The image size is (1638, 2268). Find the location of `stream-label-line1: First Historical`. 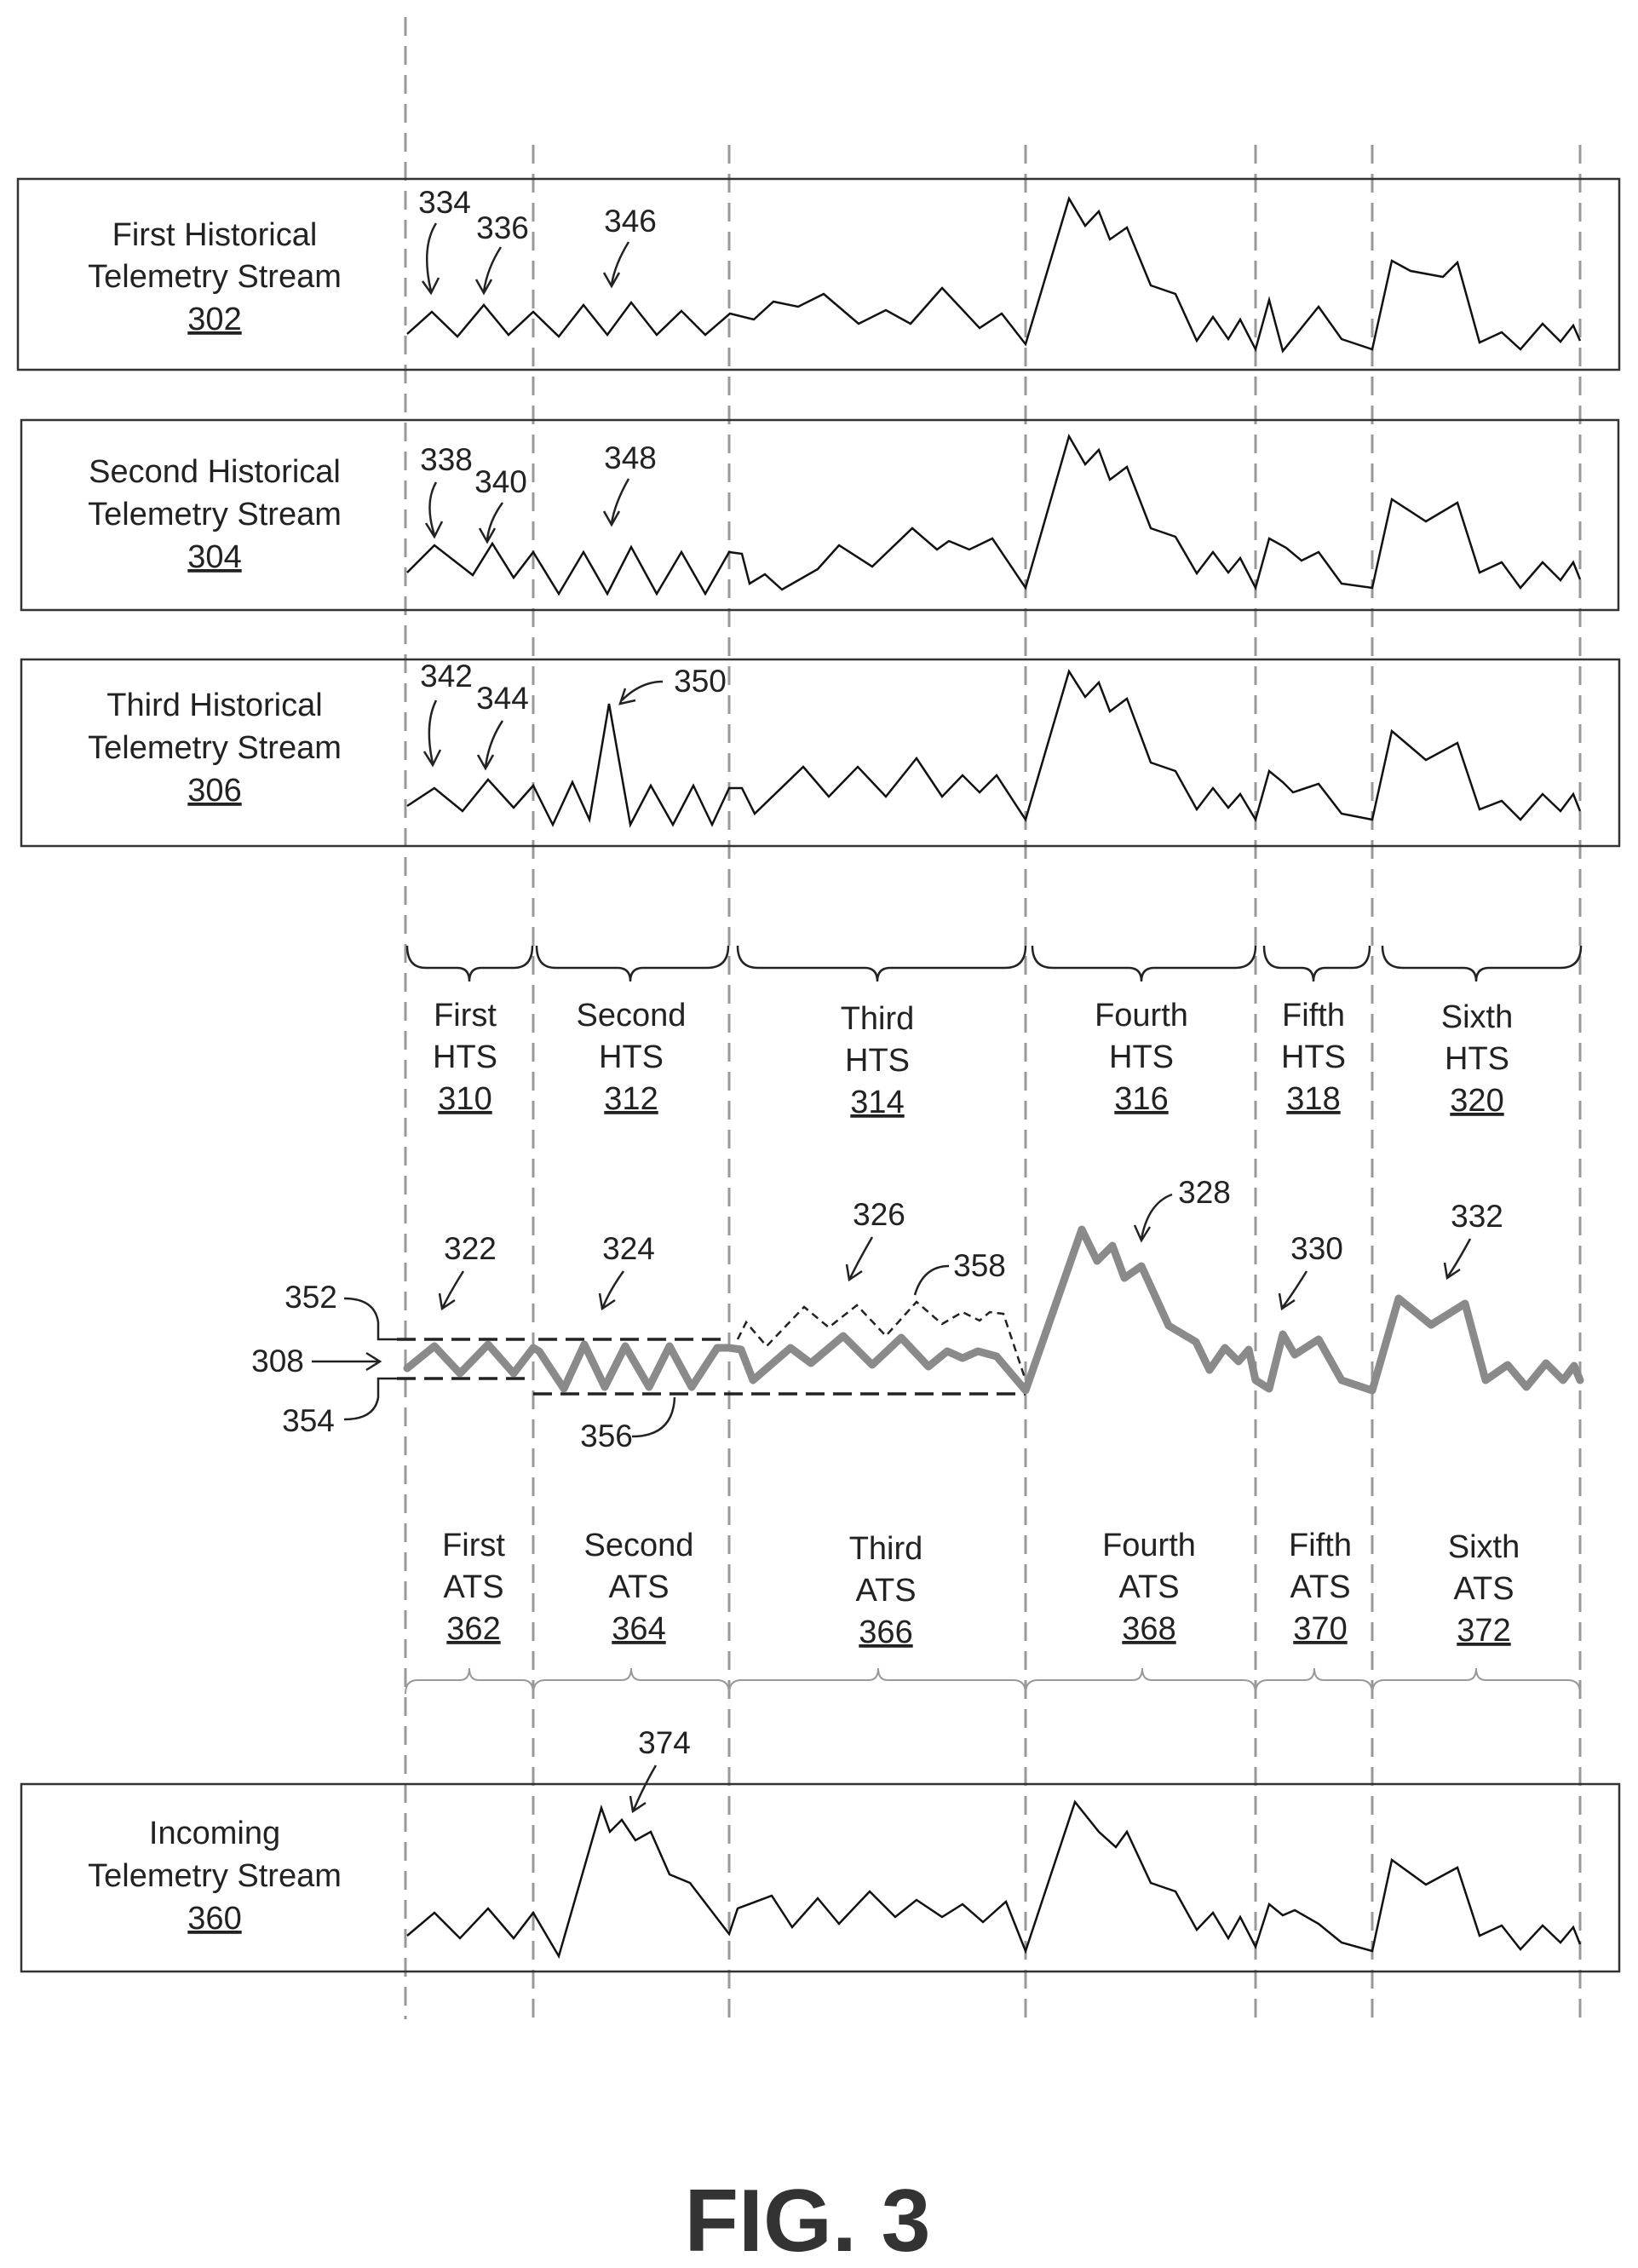

stream-label-line1: First Historical is located at coordinates (215, 235).